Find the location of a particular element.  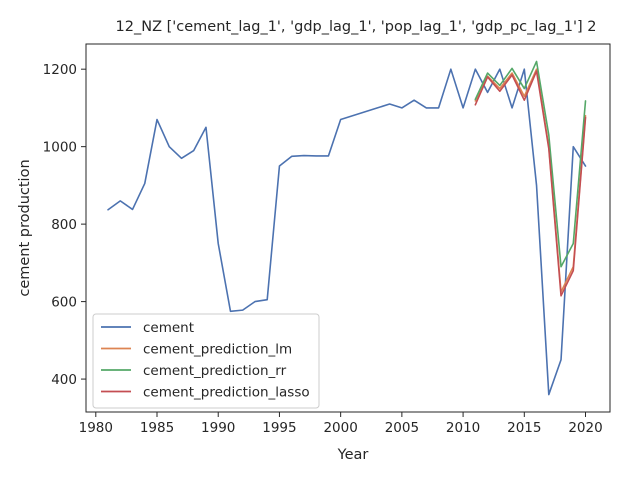

y-axis-title: cement production is located at coordinates (25, 227).